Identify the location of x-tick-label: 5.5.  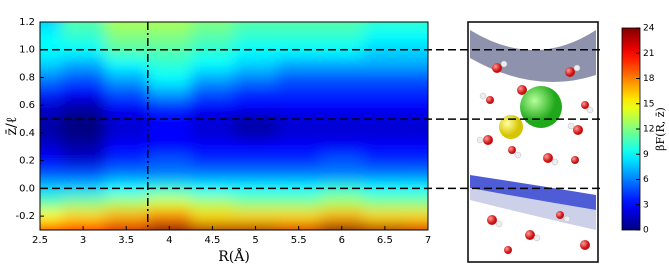
(299, 240).